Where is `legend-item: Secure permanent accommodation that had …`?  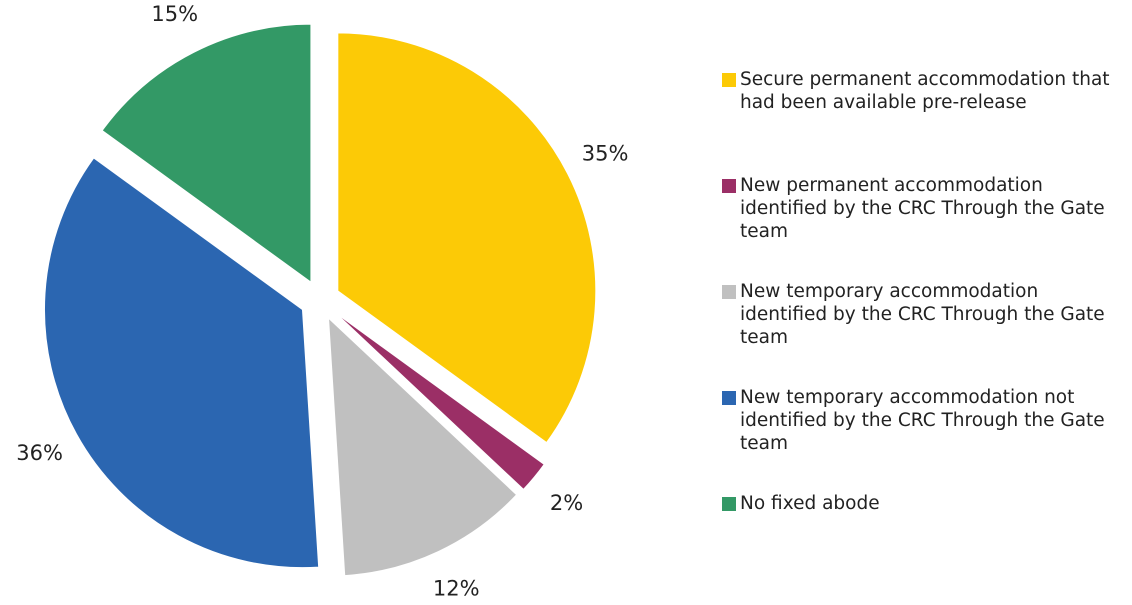 legend-item: Secure permanent accommodation that had … is located at coordinates (924, 121).